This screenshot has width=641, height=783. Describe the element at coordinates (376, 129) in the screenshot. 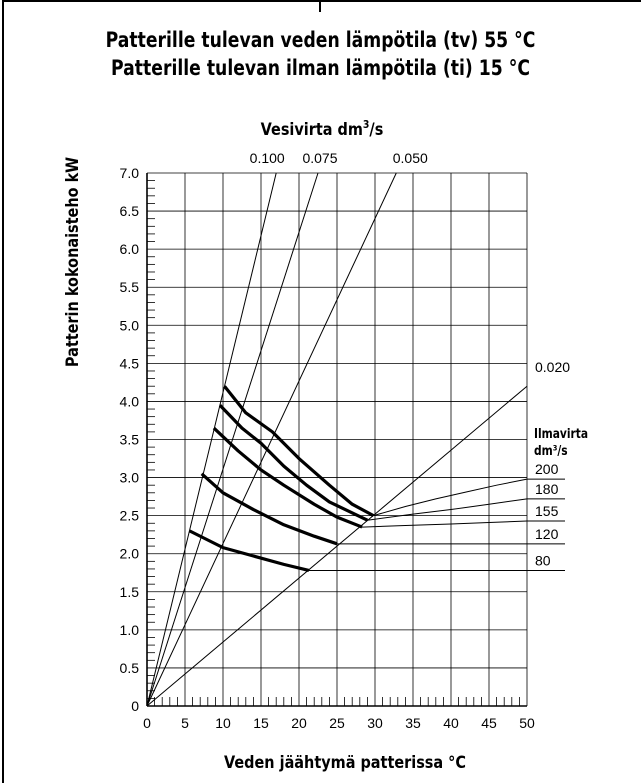

I see `water-flow-title-suffix: /s` at that location.